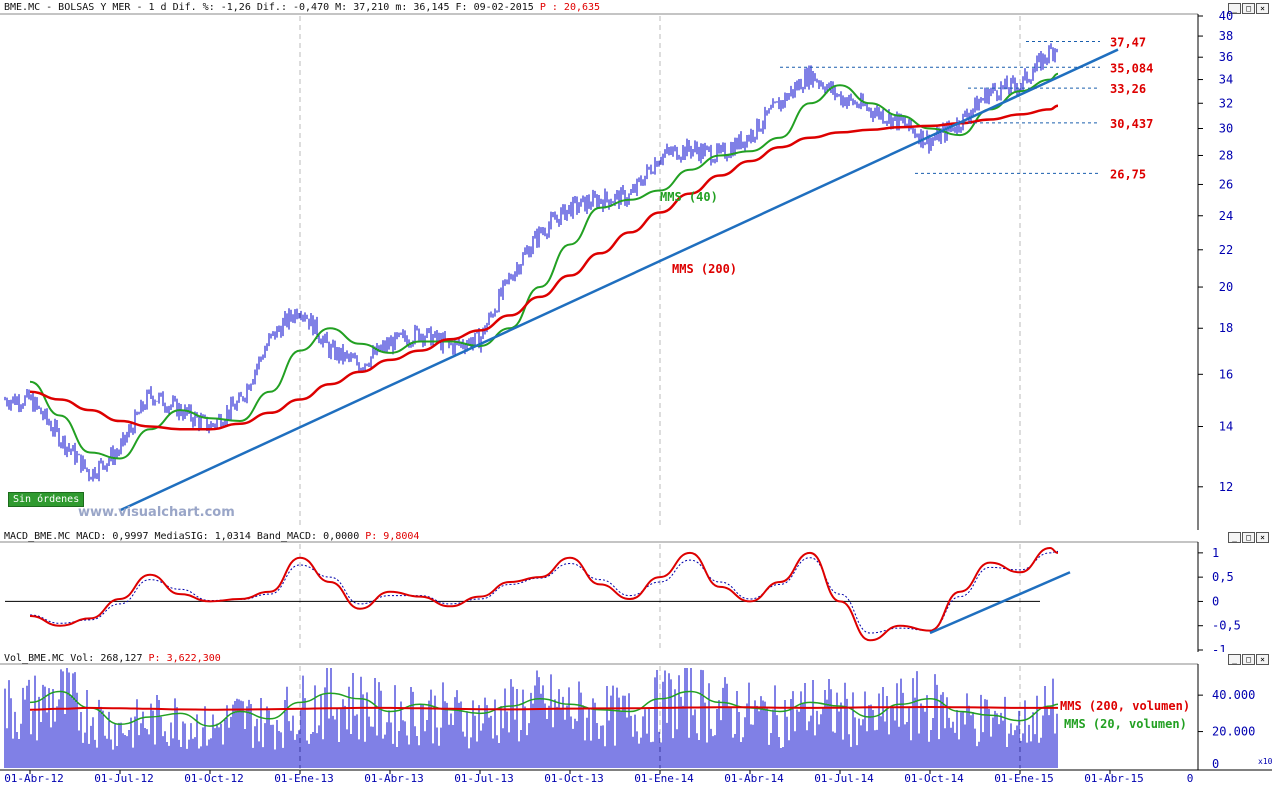  Describe the element at coordinates (1233, 732) in the screenshot. I see `vol-y-tick-label: 20.000` at that location.